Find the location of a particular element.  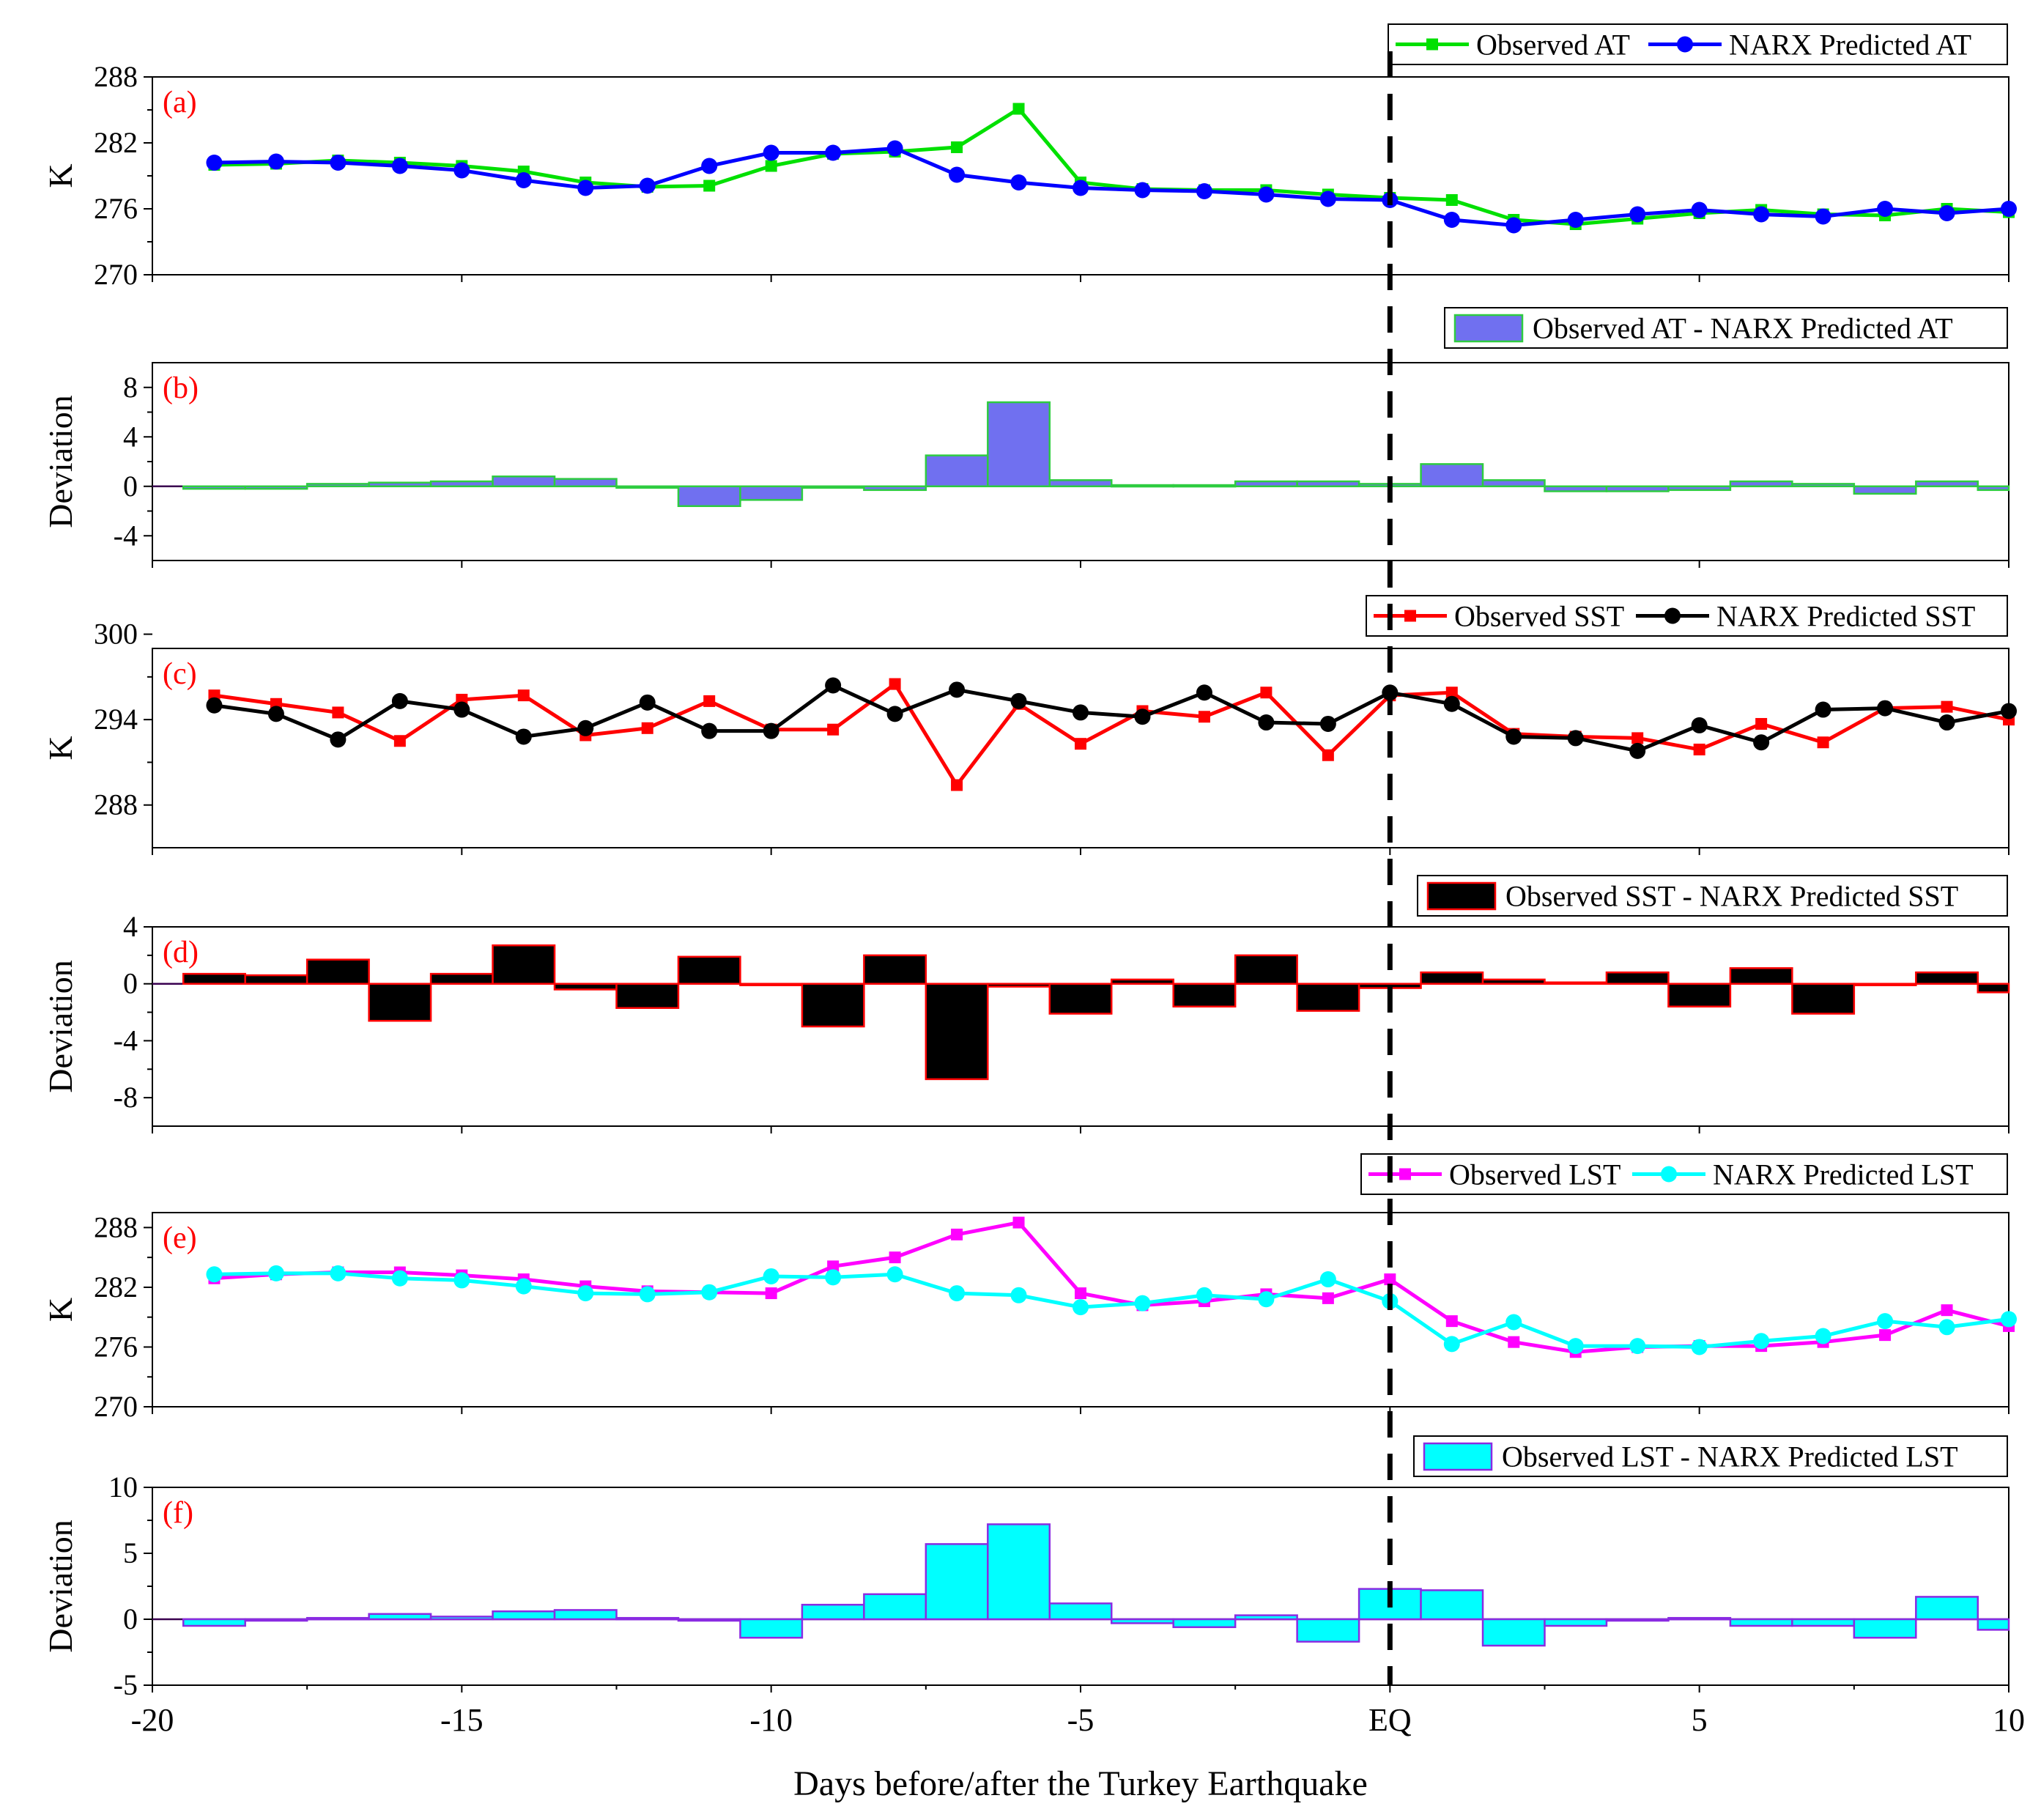

y-tick-label: -4 is located at coordinates (126, 535).